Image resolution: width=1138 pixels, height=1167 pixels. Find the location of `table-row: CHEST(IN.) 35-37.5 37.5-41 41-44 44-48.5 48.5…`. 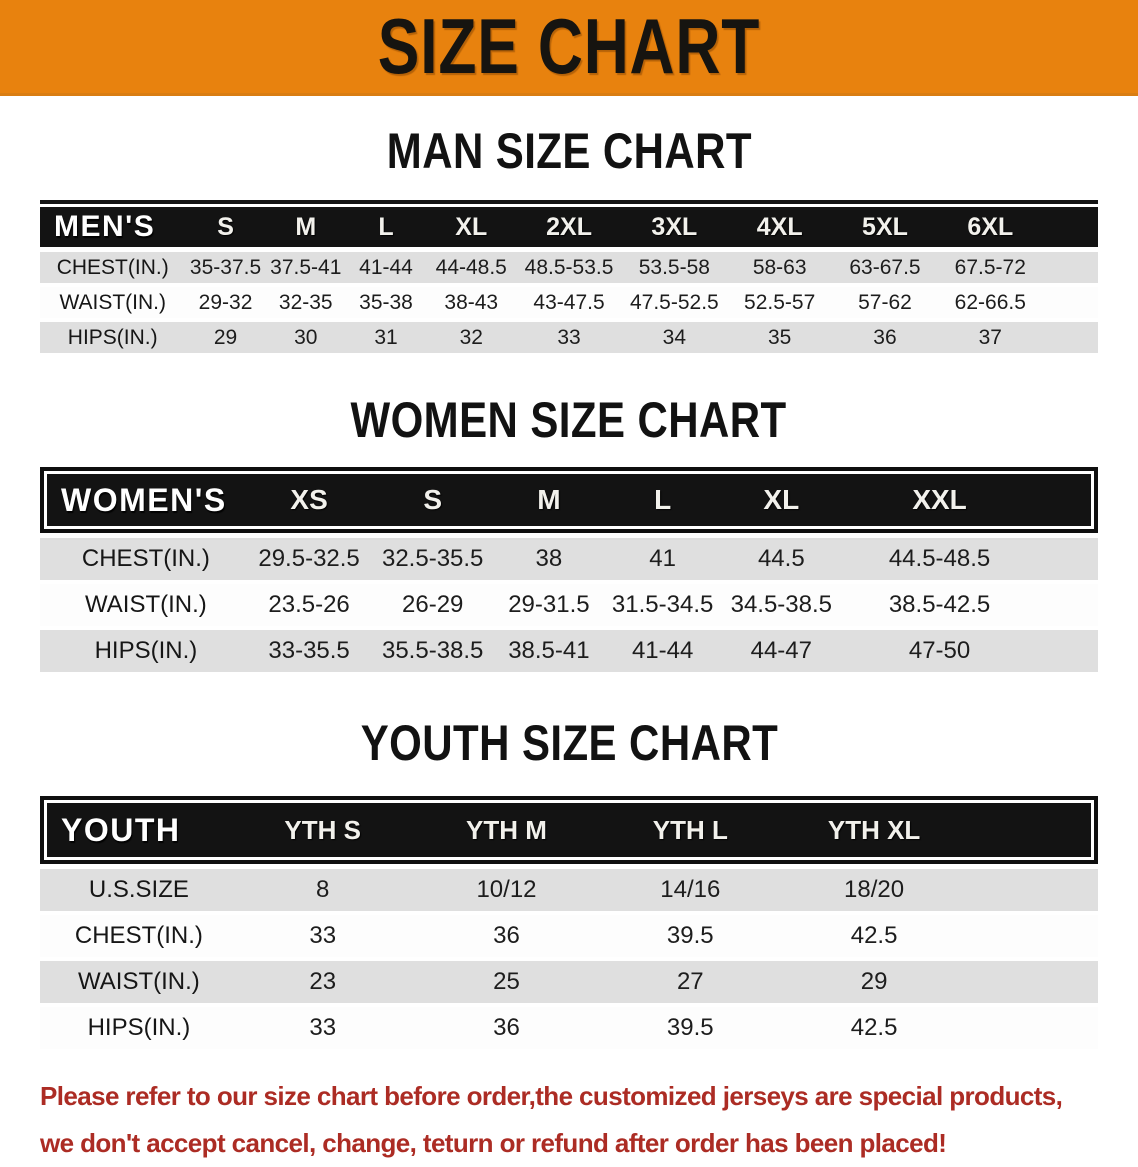

table-row: CHEST(IN.) 35-37.5 37.5-41 41-44 44-48.5 48.5… is located at coordinates (569, 267).